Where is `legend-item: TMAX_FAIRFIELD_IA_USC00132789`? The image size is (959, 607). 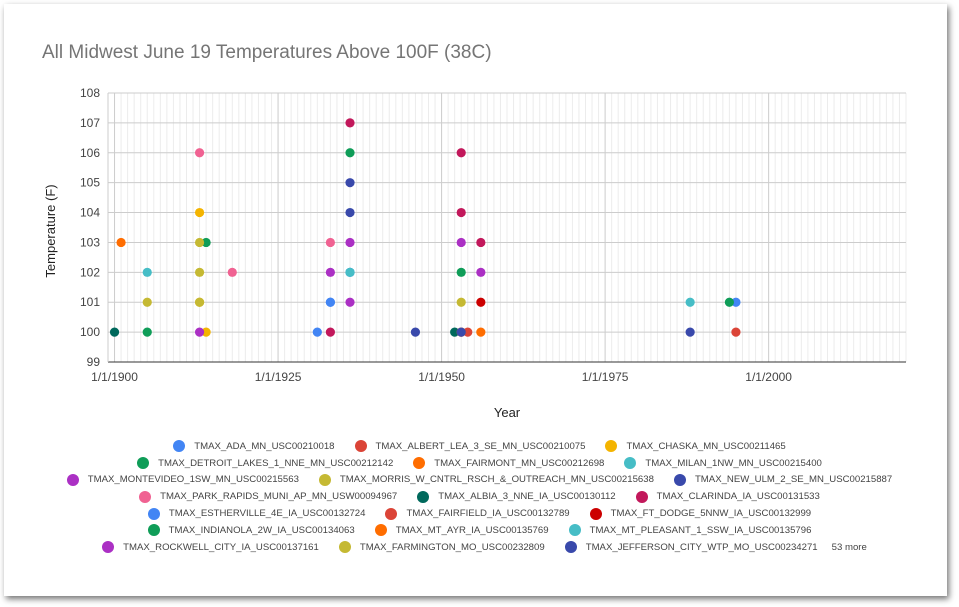
legend-item: TMAX_FAIRFIELD_IA_USC00132789 is located at coordinates (477, 513).